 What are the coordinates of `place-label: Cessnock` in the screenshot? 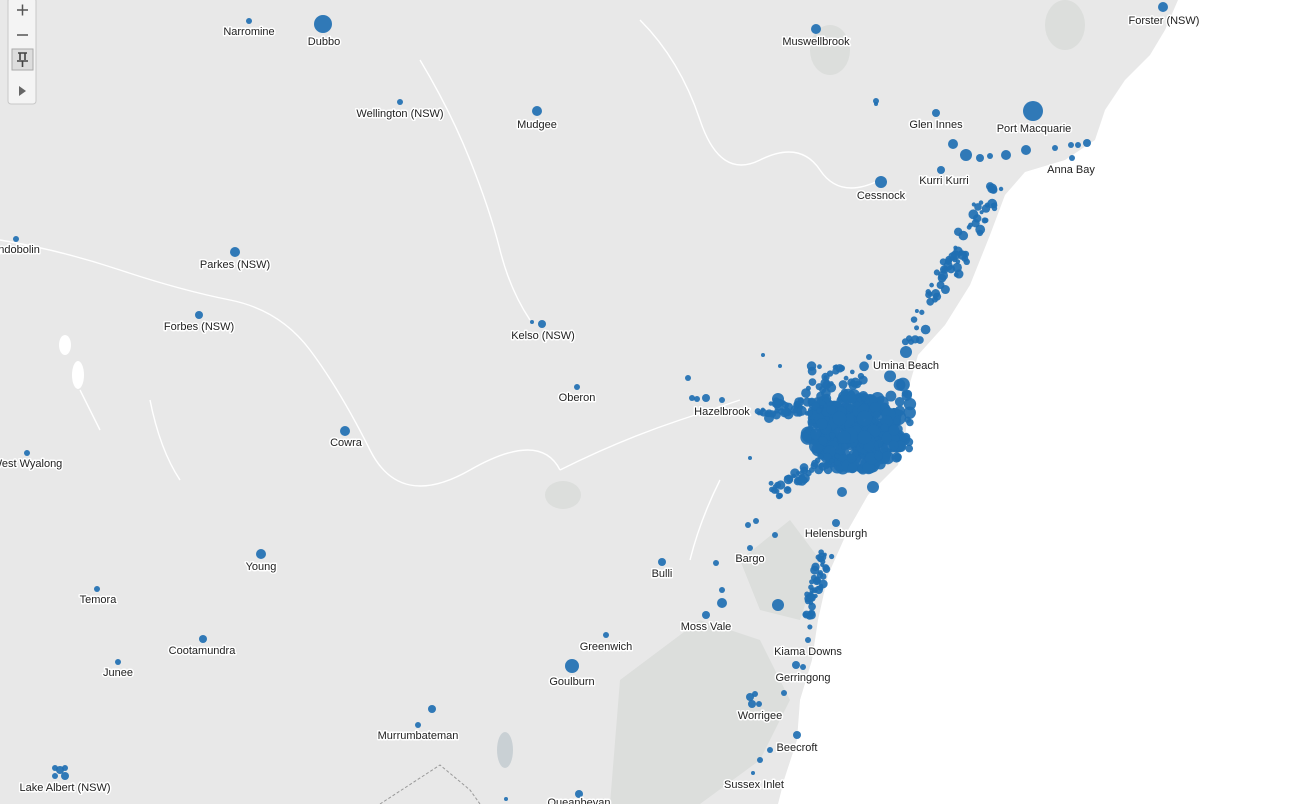 It's located at (881, 196).